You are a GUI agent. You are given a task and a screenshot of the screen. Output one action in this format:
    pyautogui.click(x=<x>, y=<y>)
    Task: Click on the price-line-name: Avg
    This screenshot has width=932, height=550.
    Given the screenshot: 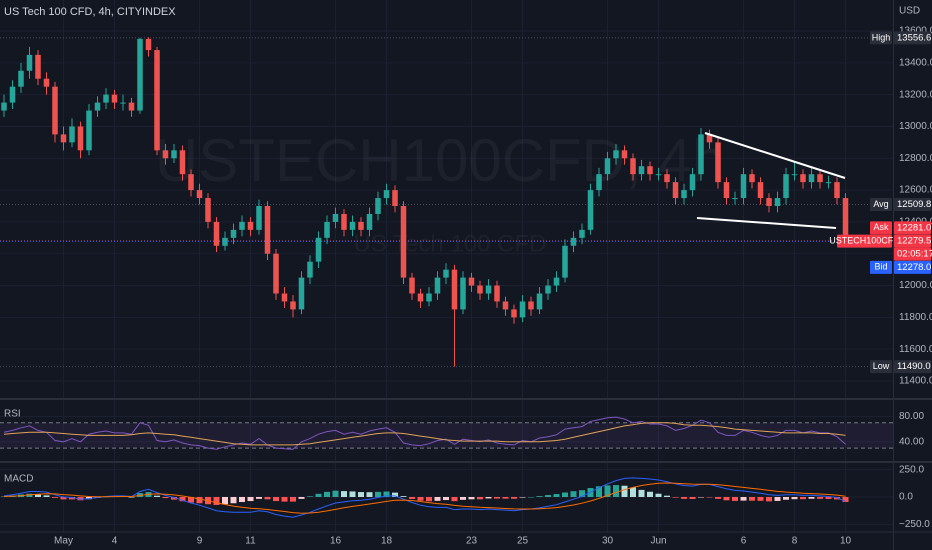 What is the action you would take?
    pyautogui.click(x=880, y=204)
    